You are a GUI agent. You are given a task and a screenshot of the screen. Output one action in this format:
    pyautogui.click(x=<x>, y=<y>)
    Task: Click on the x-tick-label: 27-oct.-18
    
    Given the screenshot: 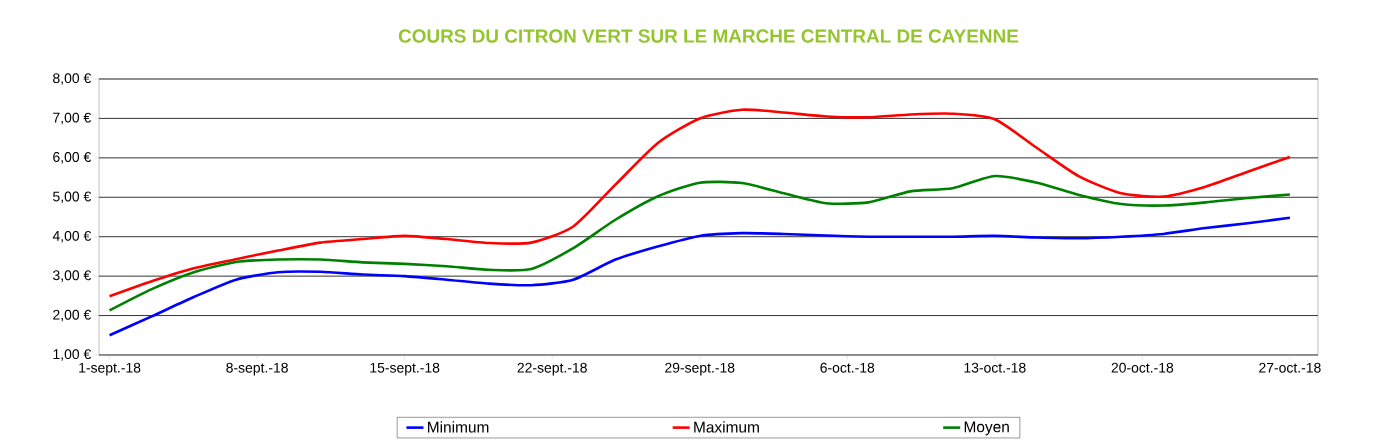 What is the action you would take?
    pyautogui.click(x=1290, y=367)
    